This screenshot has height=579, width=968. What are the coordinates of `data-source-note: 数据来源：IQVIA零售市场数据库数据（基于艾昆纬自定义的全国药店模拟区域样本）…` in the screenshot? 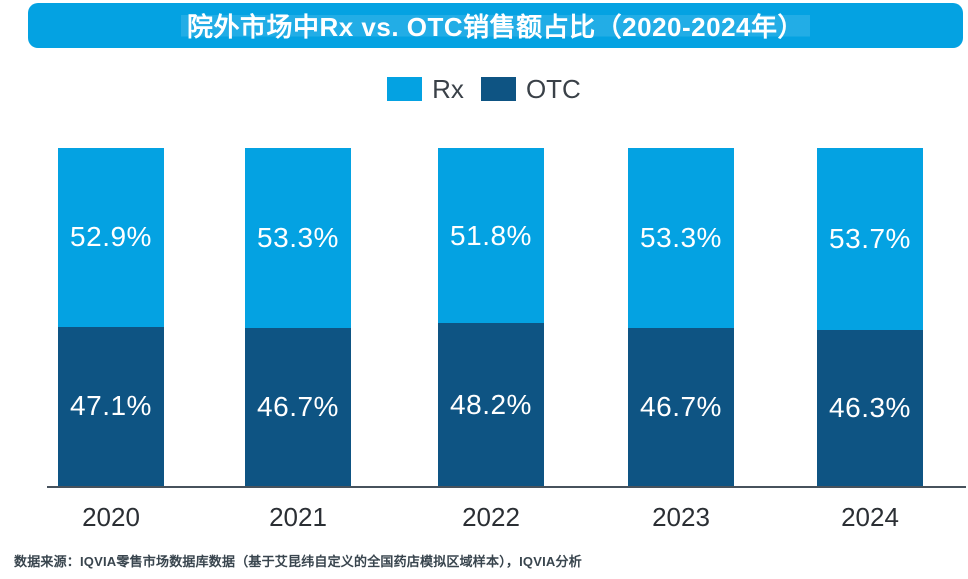 It's located at (298, 561).